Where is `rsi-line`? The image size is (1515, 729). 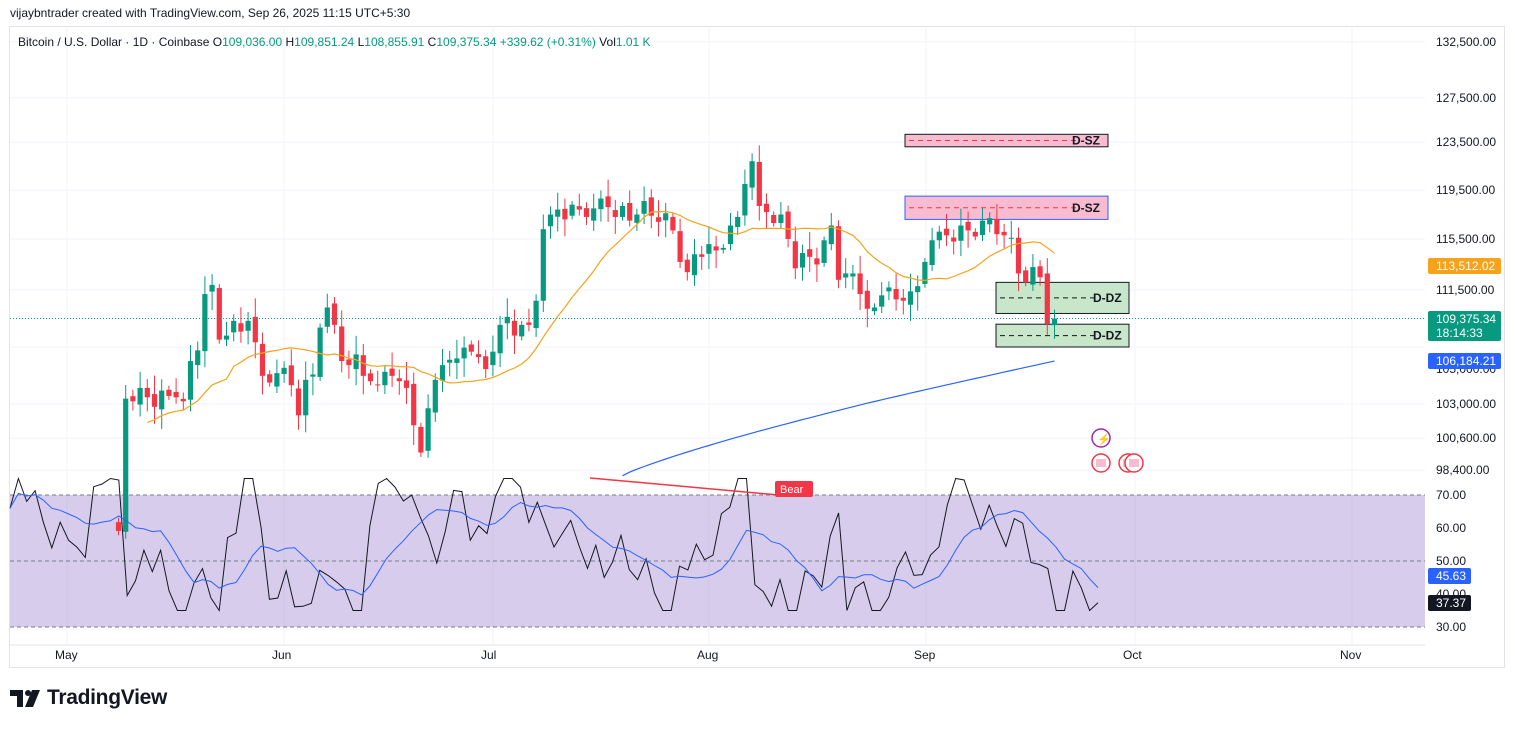 rsi-line is located at coordinates (554, 544).